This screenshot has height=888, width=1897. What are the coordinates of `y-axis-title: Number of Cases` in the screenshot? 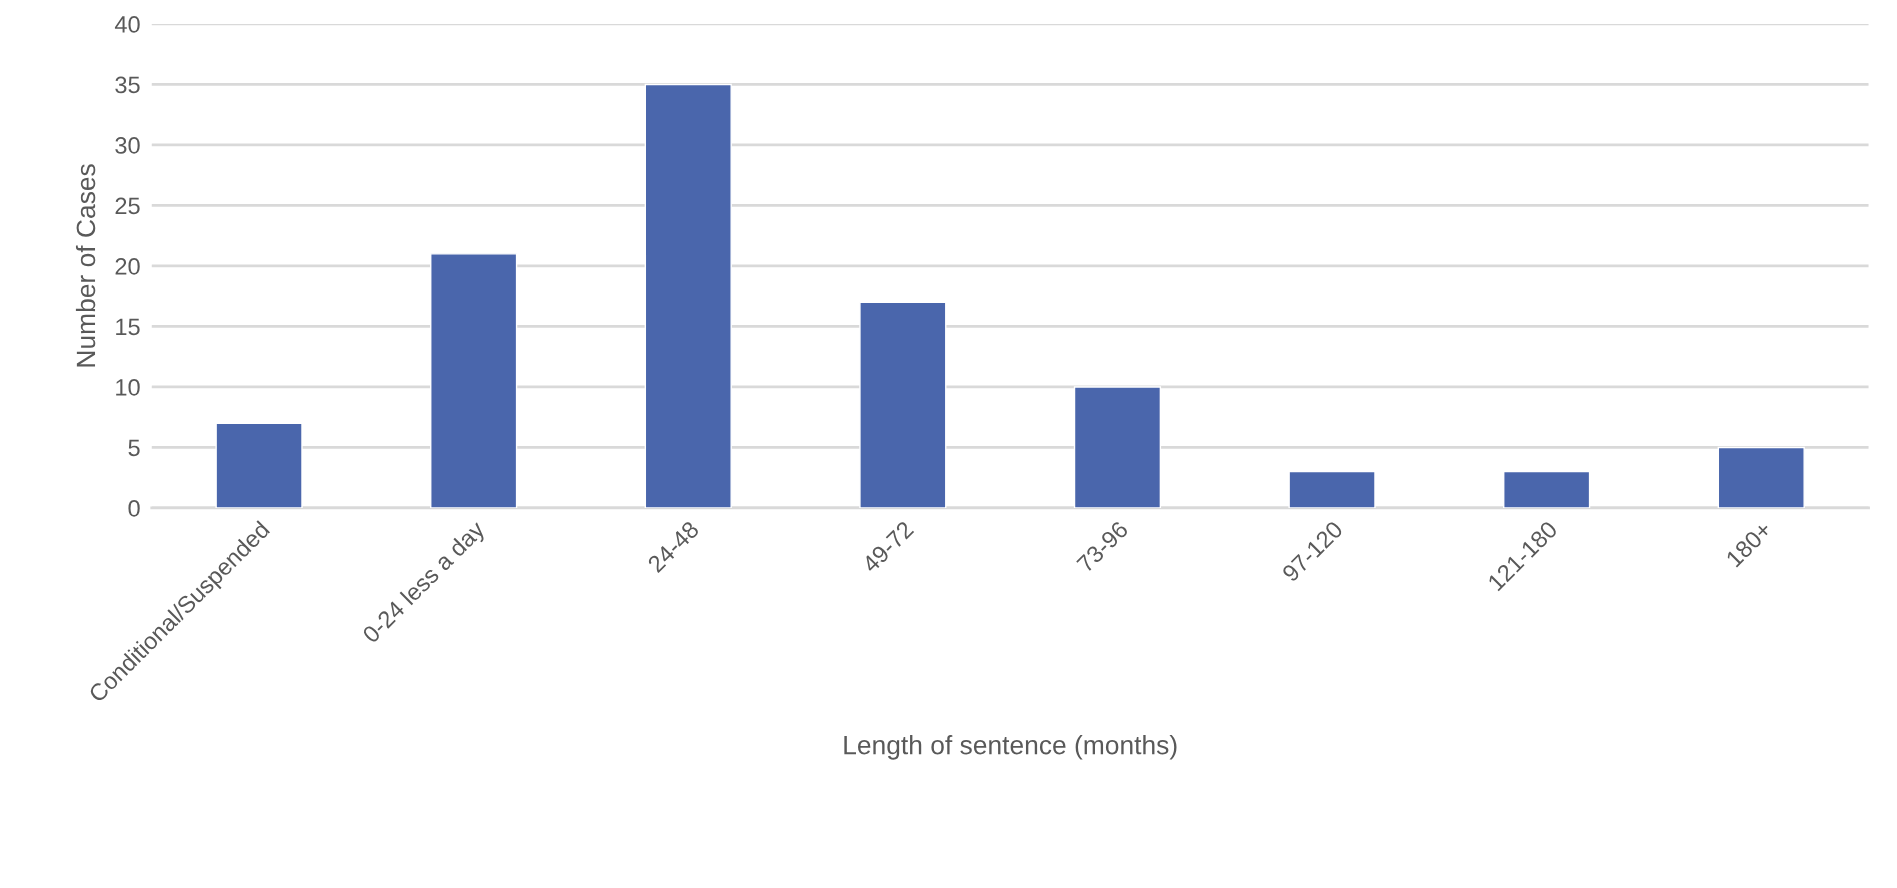 It's located at (85, 265).